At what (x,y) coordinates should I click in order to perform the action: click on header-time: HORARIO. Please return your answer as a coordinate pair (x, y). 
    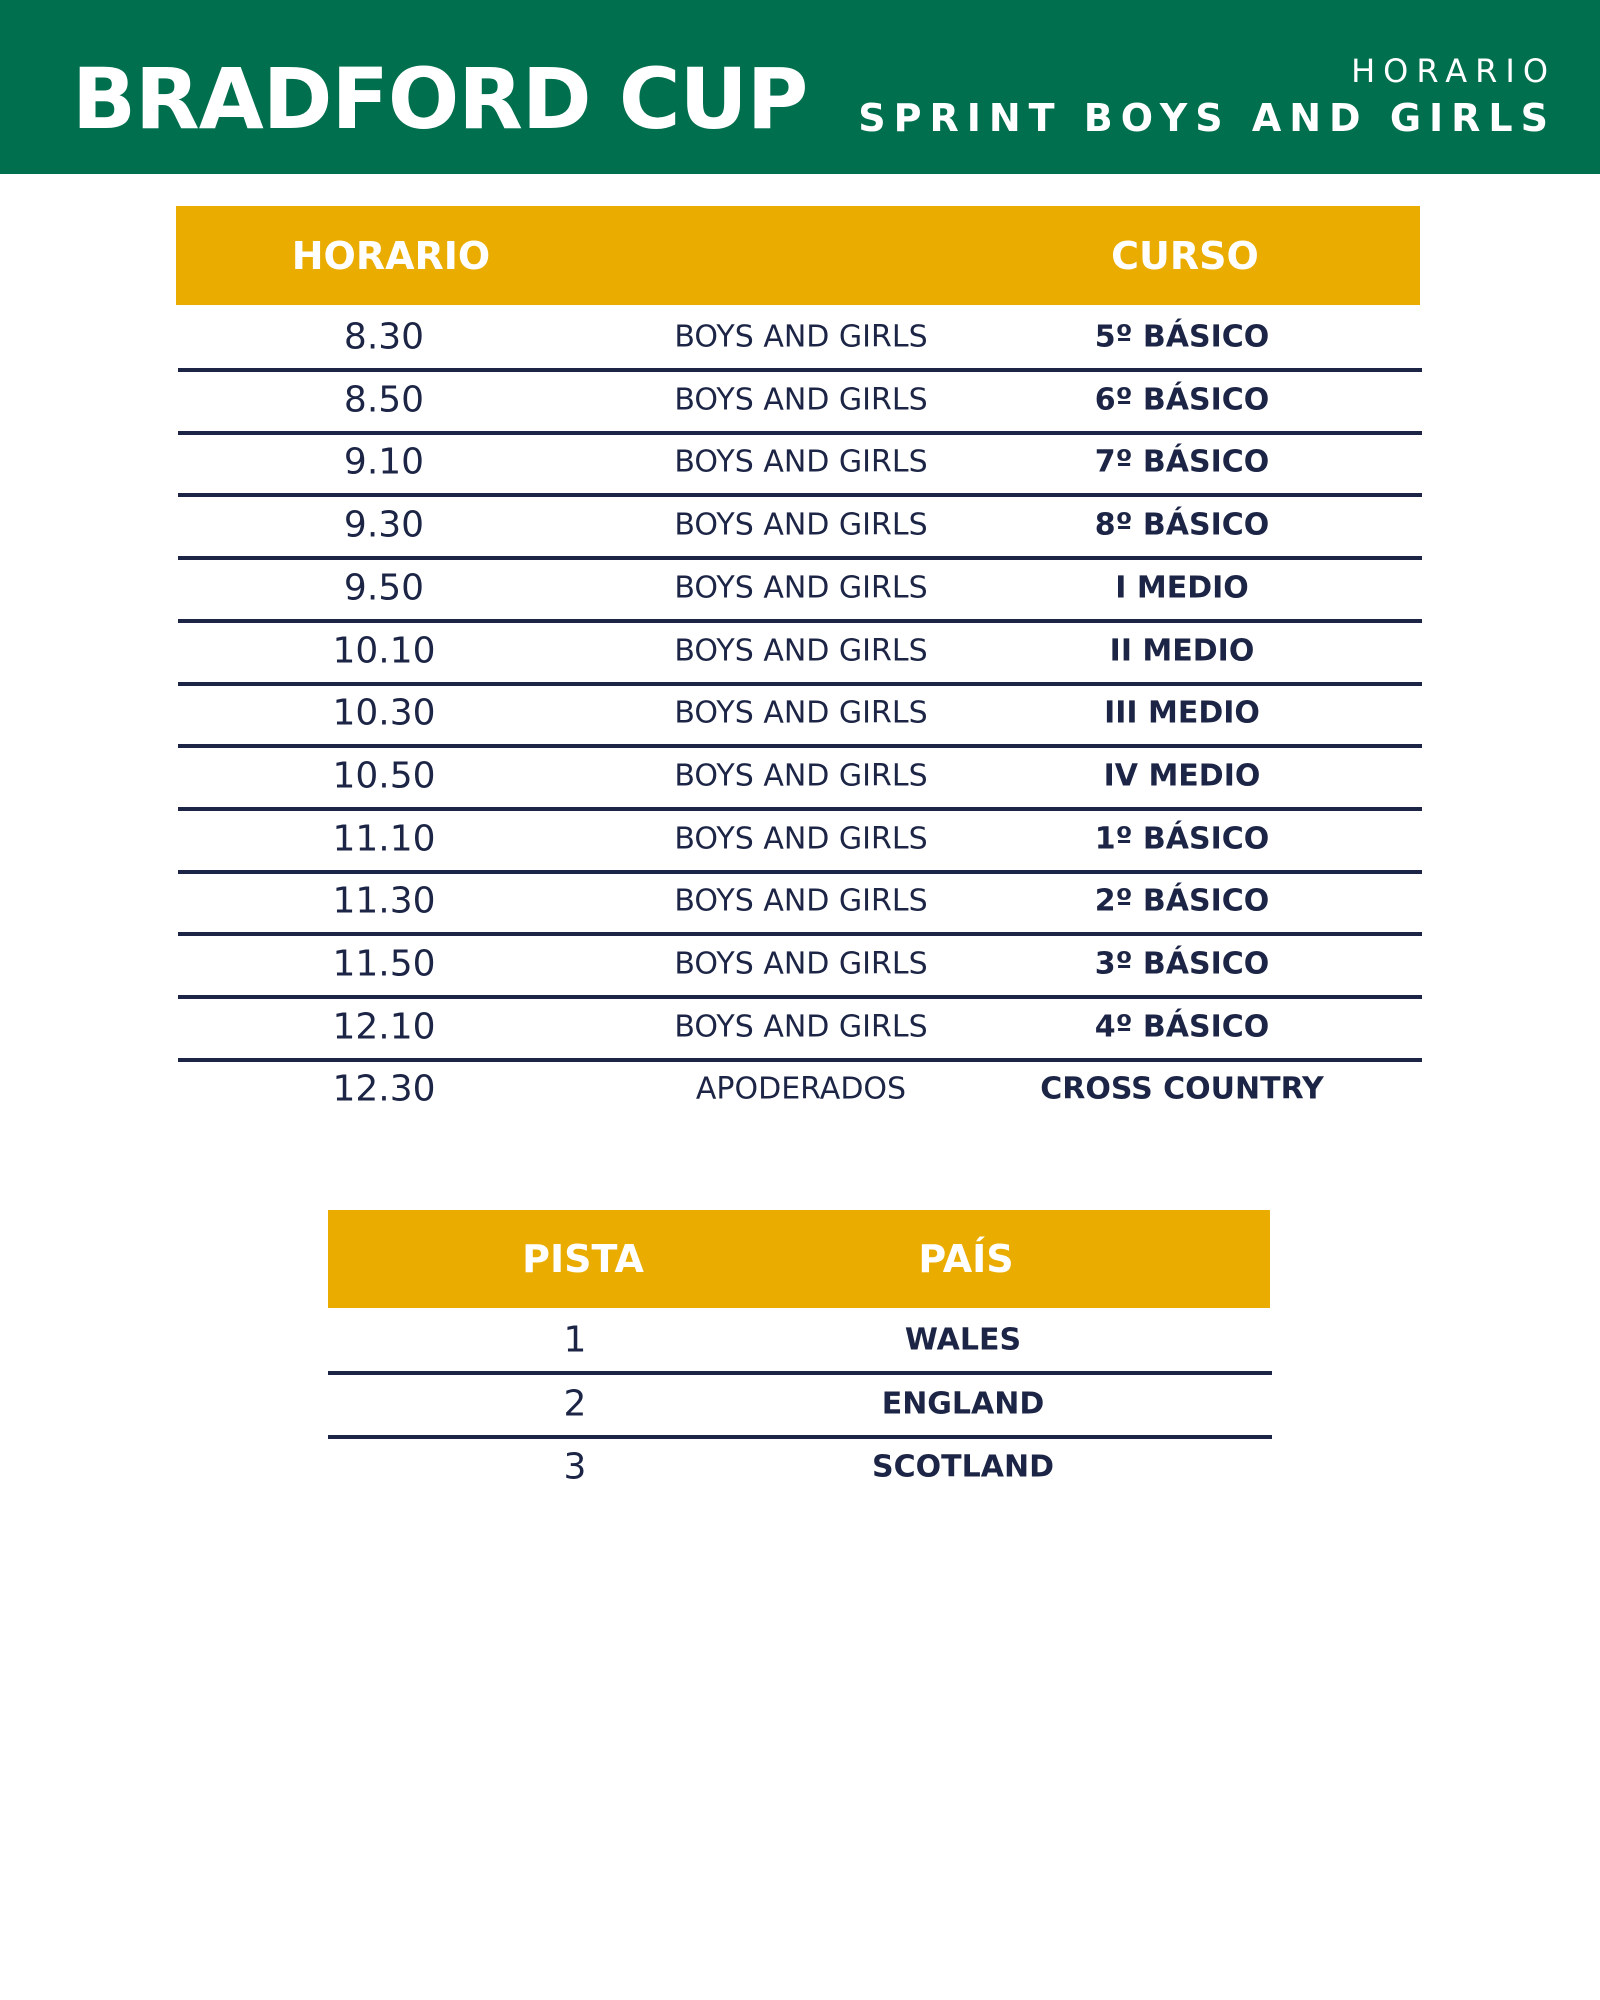
    Looking at the image, I should click on (391, 255).